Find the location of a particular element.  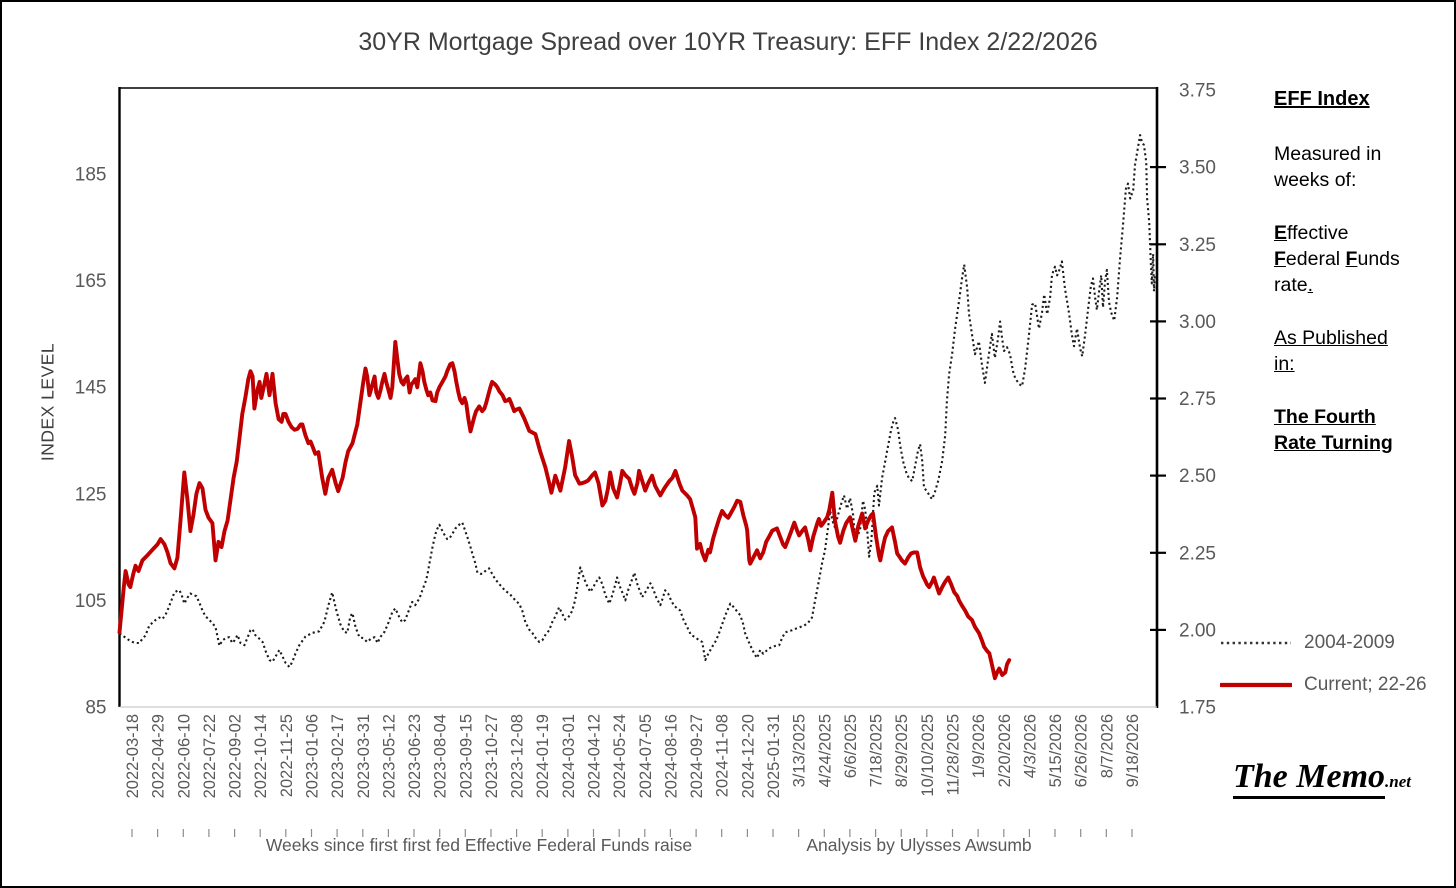

x-axis-tick-label: 2022-07-22 is located at coordinates (210, 756).